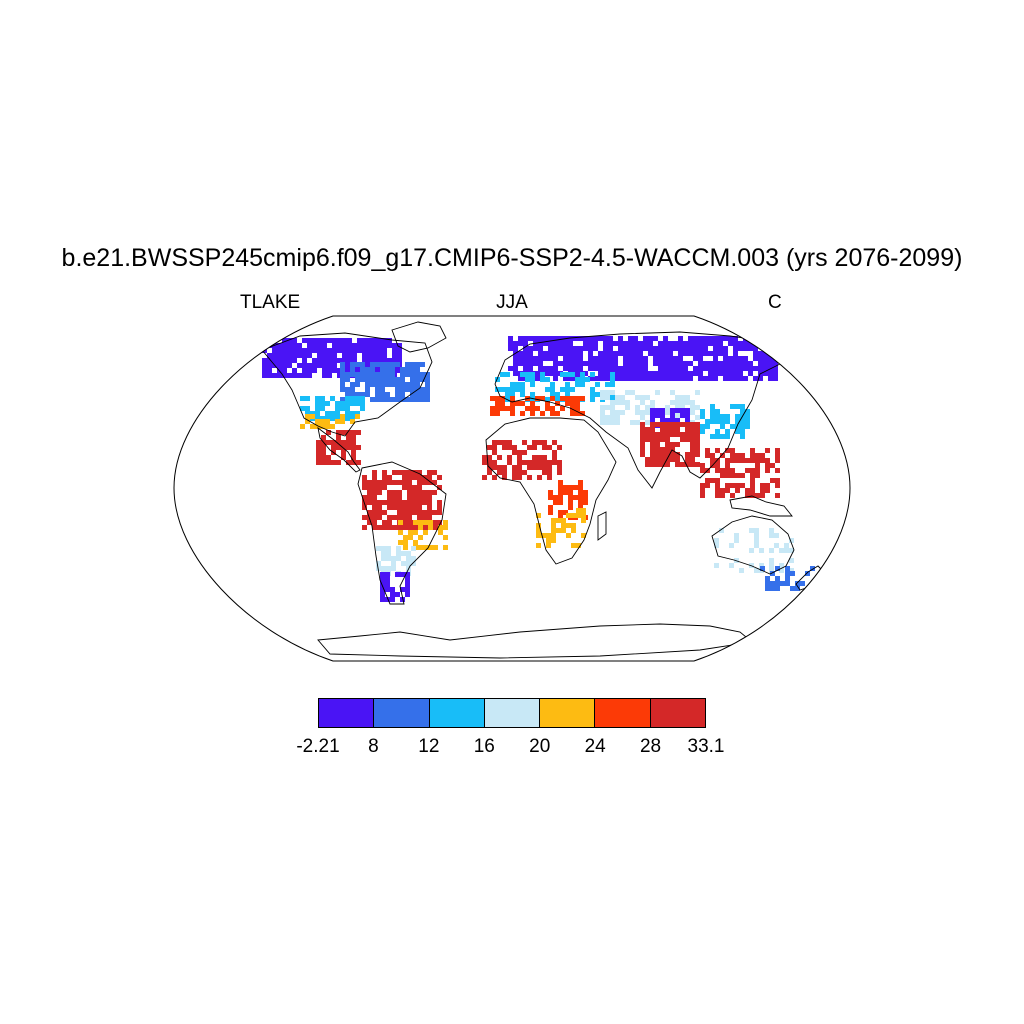  I want to click on legend-tick-label: 20, so click(540, 746).